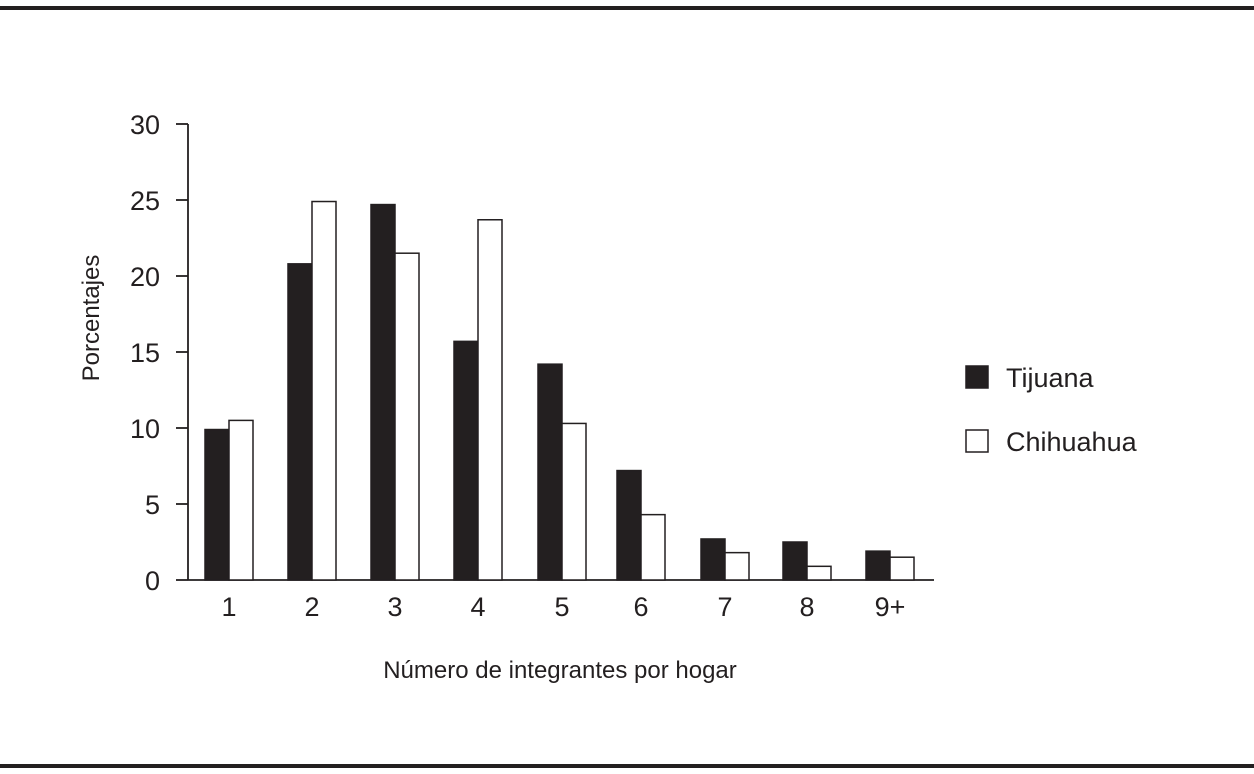  I want to click on y-tick-label: 10, so click(145, 429).